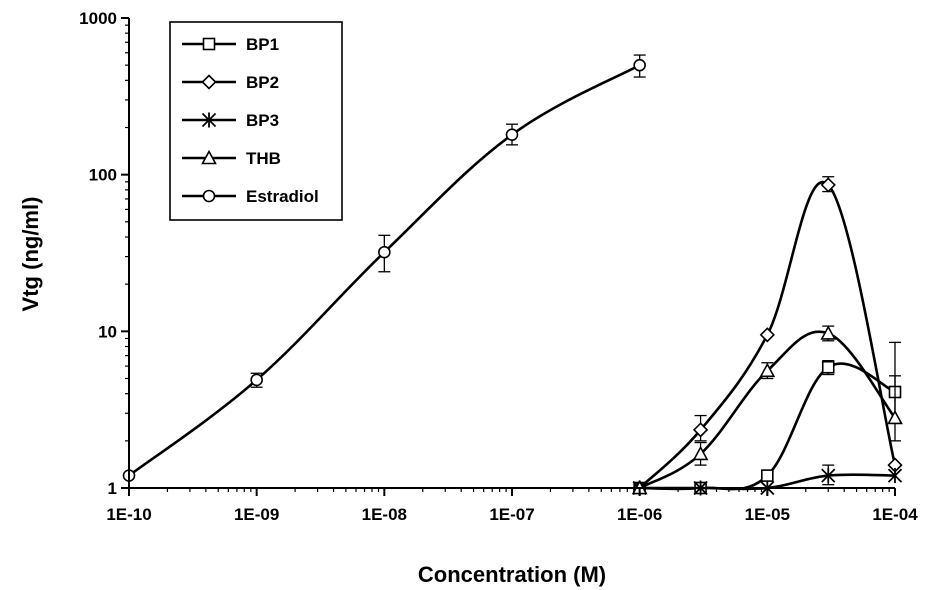 The height and width of the screenshot is (590, 933). What do you see at coordinates (263, 158) in the screenshot?
I see `legend-label: THB` at bounding box center [263, 158].